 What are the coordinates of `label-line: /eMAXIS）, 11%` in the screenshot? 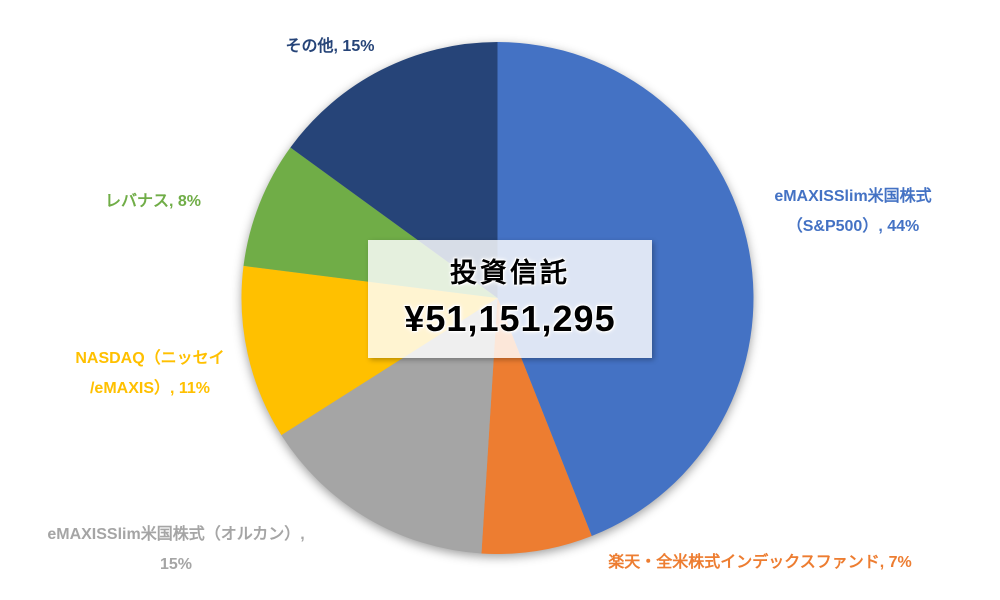 It's located at (150, 388).